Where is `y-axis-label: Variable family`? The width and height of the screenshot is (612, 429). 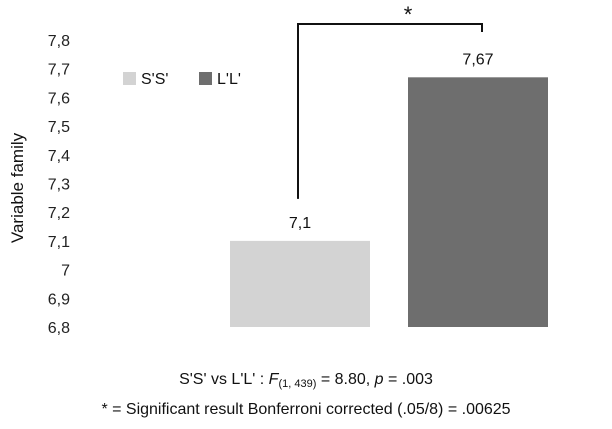
y-axis-label: Variable family is located at coordinates (17, 187).